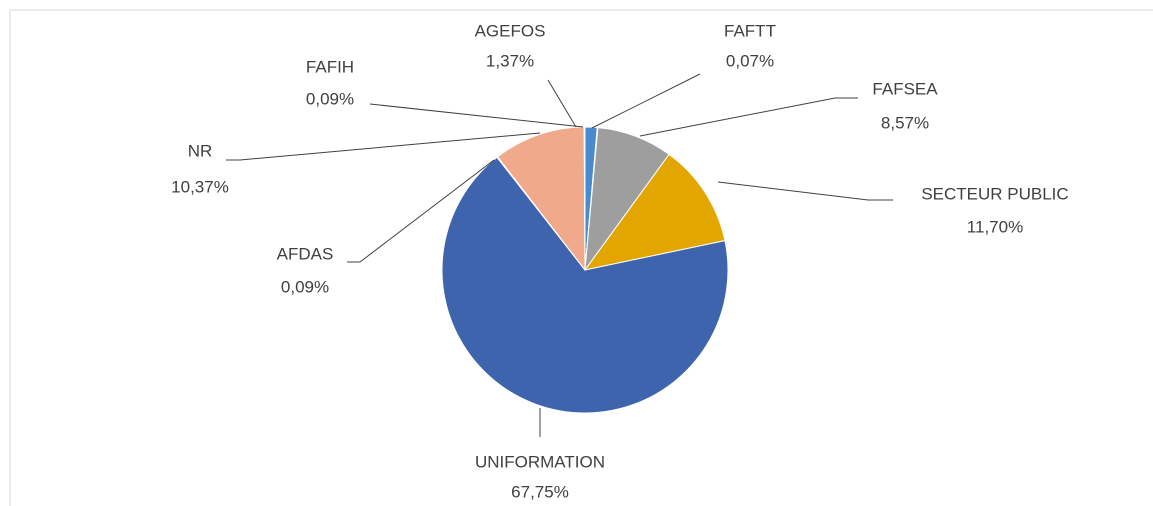  What do you see at coordinates (540, 461) in the screenshot?
I see `slice-label: UNIFORMATION` at bounding box center [540, 461].